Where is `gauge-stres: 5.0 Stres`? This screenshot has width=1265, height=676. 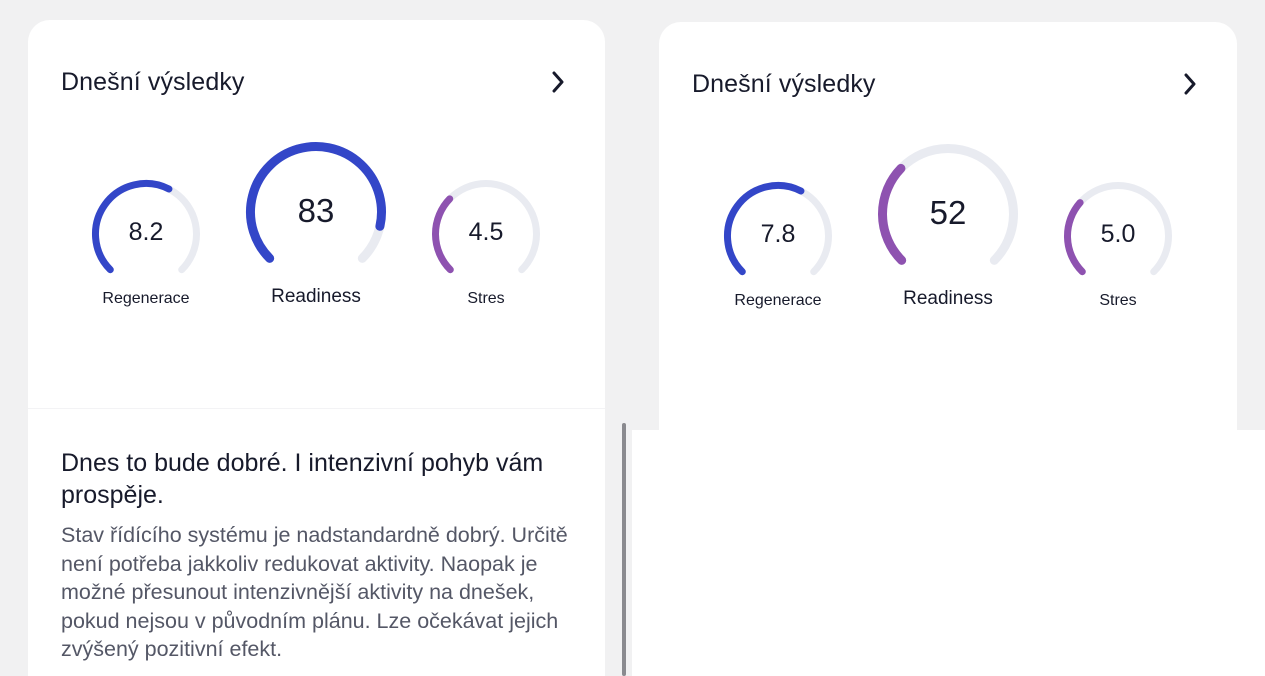
gauge-stres: 5.0 Stres is located at coordinates (1118, 245).